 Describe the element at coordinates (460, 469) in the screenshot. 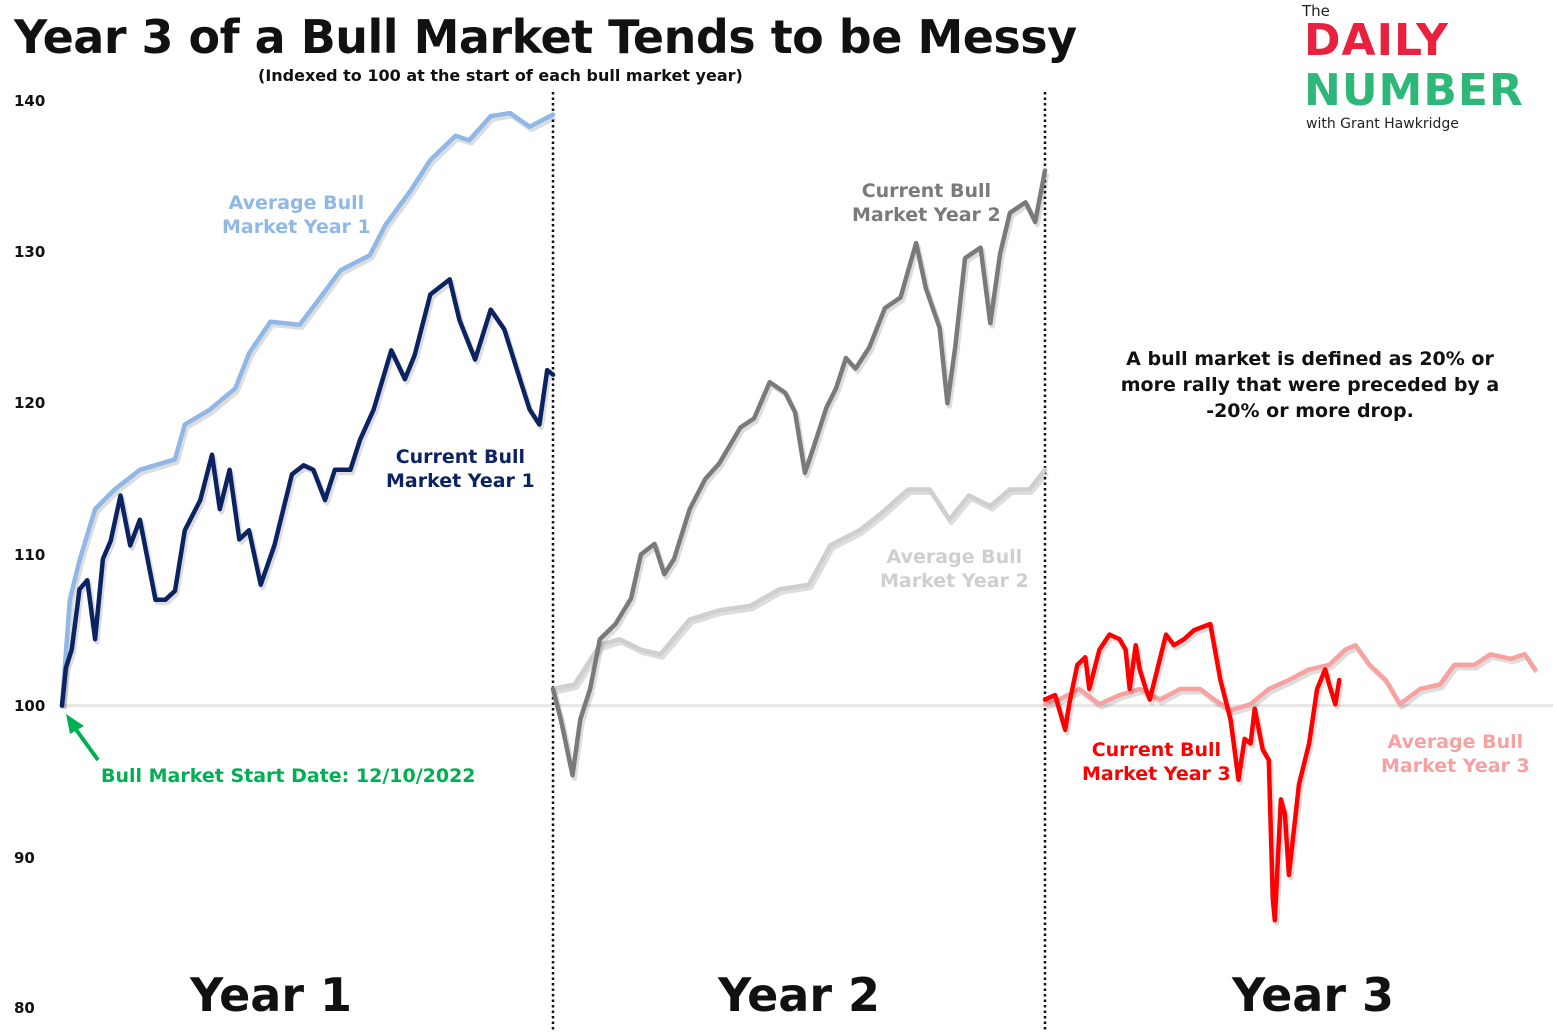

I see `series-label-current-y1: Current Bull Market Year 1` at that location.